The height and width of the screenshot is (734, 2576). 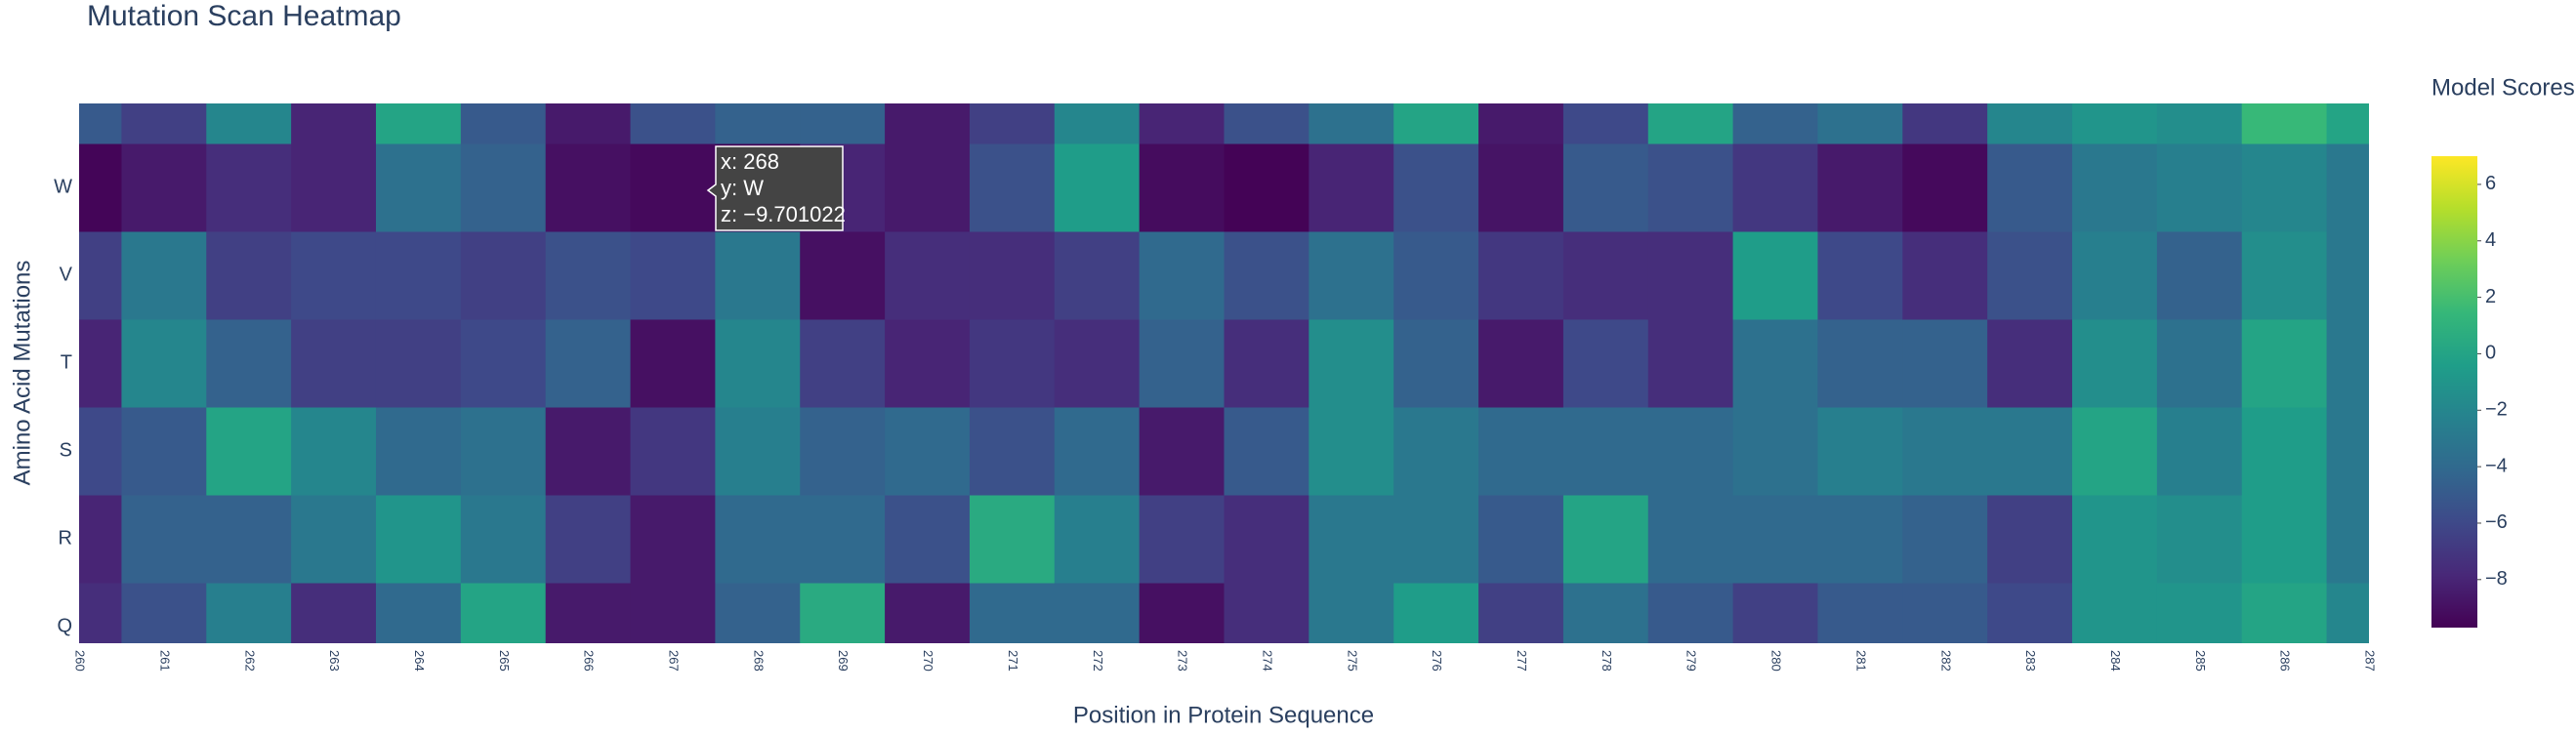 What do you see at coordinates (1607, 661) in the screenshot?
I see `x-tick-label: 278` at bounding box center [1607, 661].